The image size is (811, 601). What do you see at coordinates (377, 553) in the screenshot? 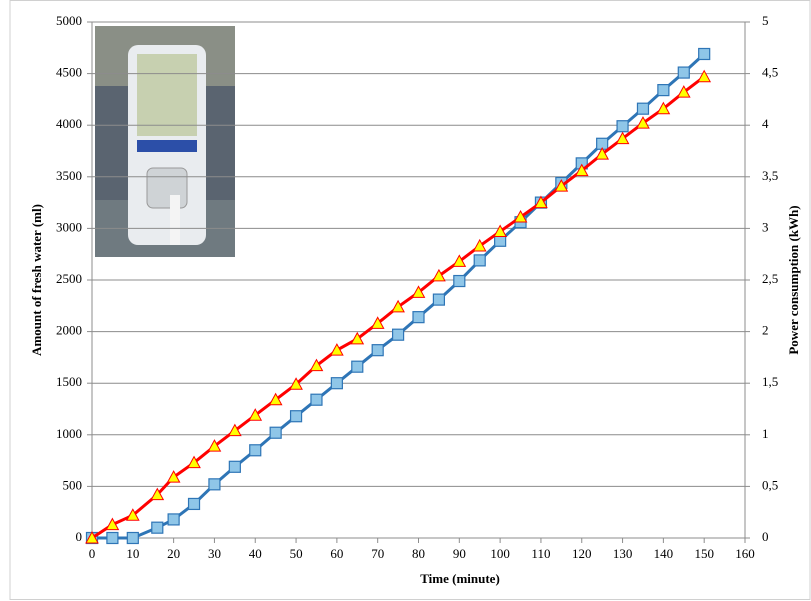
I see `x-tick-label: 70` at bounding box center [377, 553].